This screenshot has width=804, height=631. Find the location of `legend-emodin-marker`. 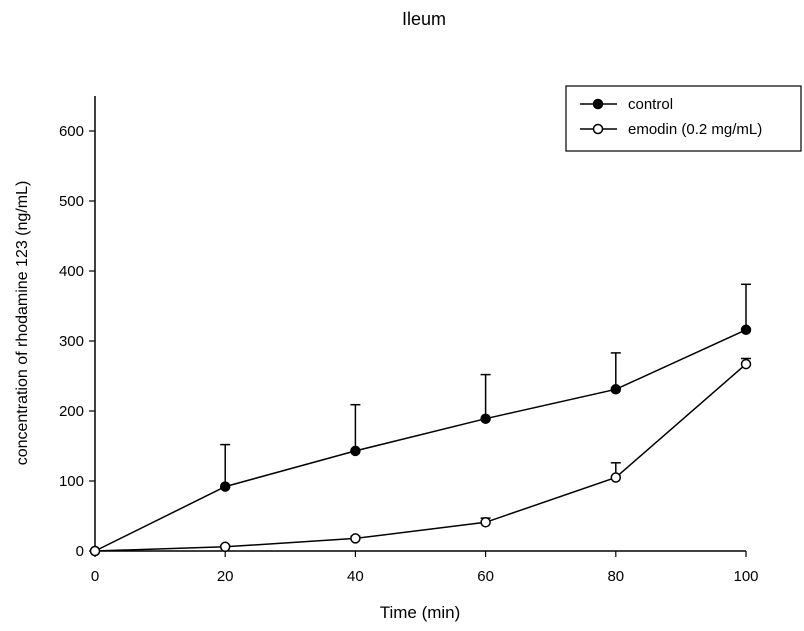

legend-emodin-marker is located at coordinates (598, 129).